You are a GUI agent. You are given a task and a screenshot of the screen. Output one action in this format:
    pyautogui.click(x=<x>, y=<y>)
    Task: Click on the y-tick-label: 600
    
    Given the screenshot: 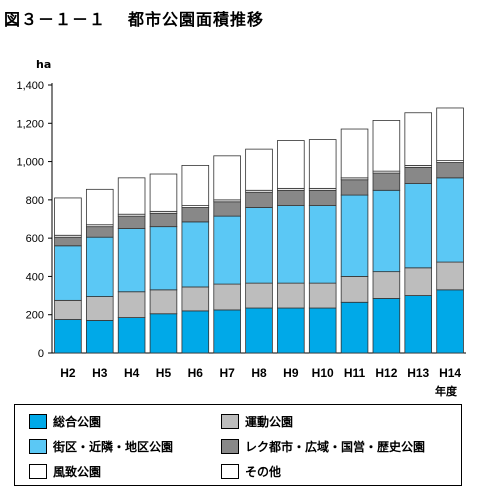 What is the action you would take?
    pyautogui.click(x=35, y=239)
    